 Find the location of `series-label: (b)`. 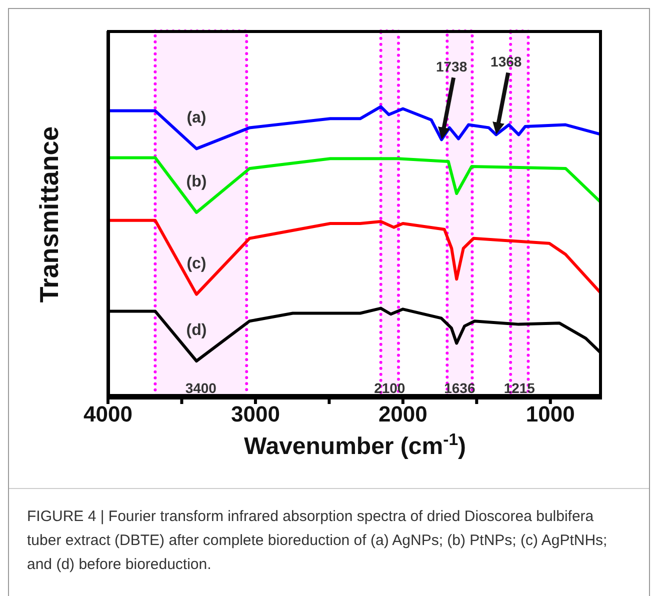

series-label: (b) is located at coordinates (196, 181).